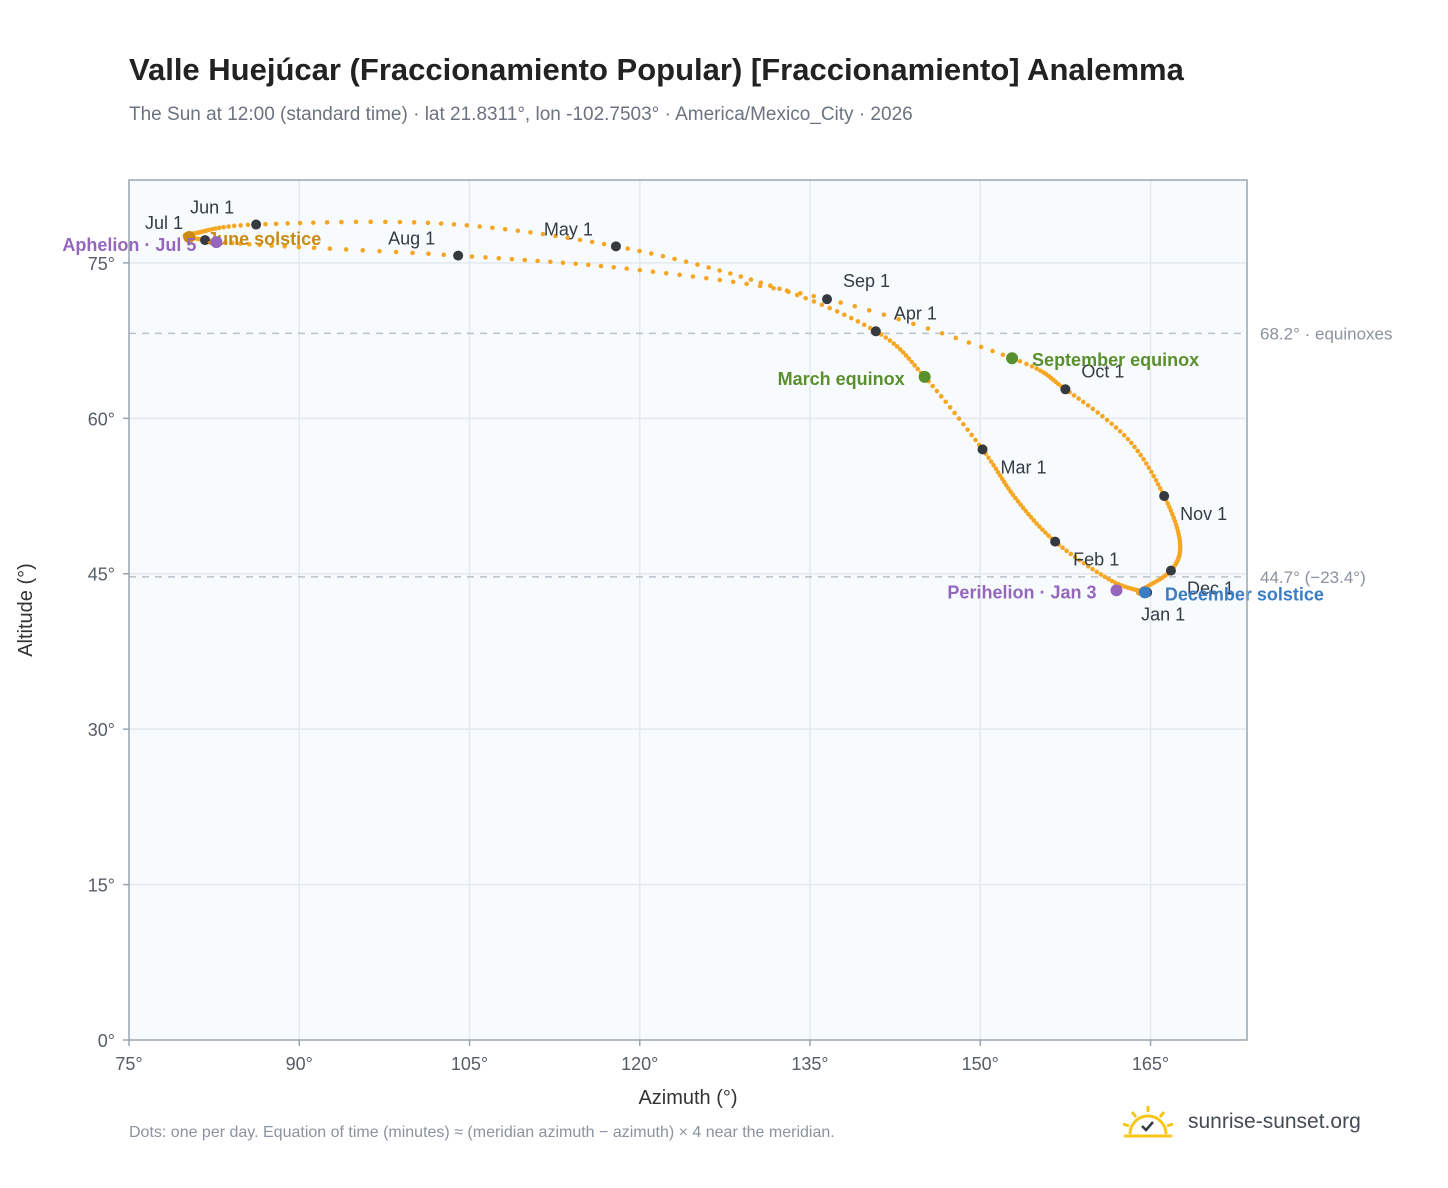 This screenshot has width=1448, height=1188. What do you see at coordinates (216, 242) in the screenshot?
I see `event-marker` at bounding box center [216, 242].